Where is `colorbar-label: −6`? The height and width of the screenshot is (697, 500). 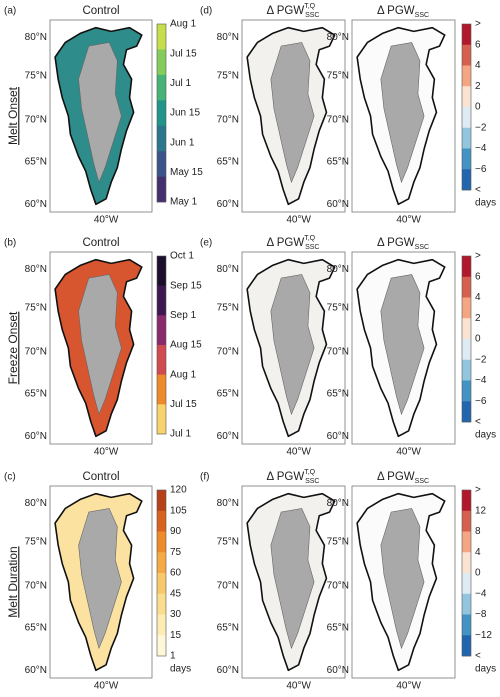 colorbar-label: −6 is located at coordinates (481, 401).